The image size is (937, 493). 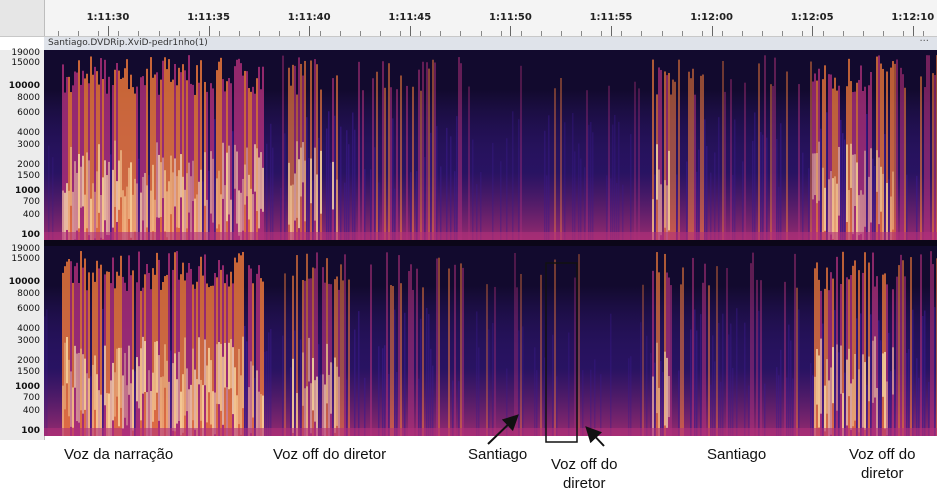 I want to click on frequency-label: 100, so click(x=30, y=431).